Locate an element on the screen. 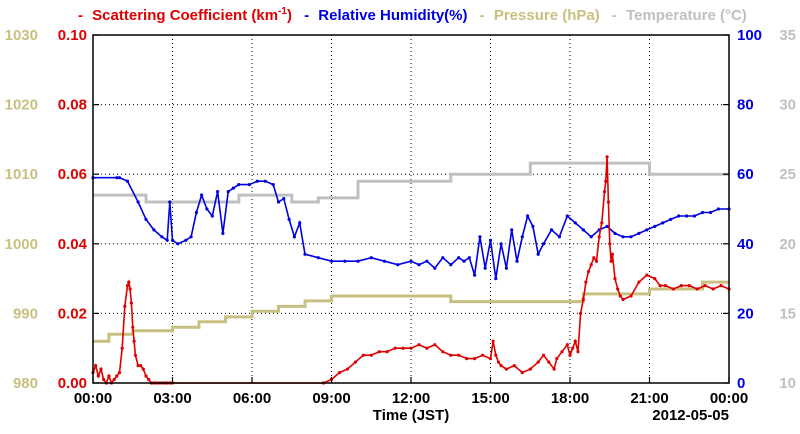  title-dash-temperature: - is located at coordinates (614, 15).